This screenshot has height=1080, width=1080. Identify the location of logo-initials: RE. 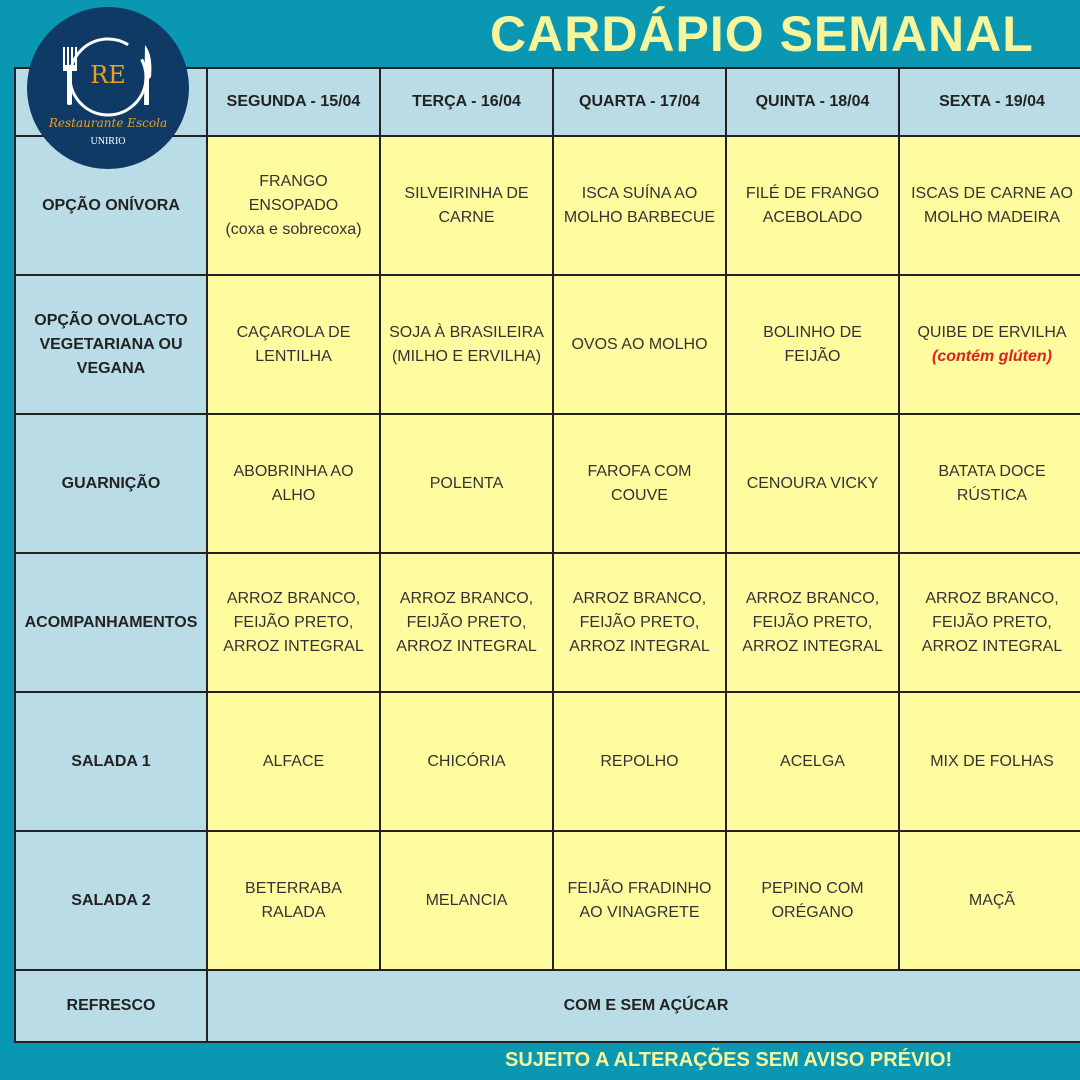
(108, 75).